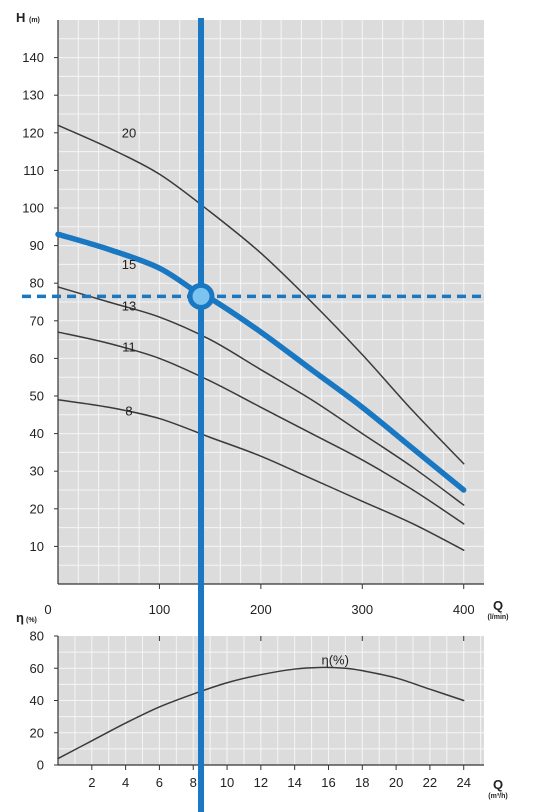  What do you see at coordinates (463, 782) in the screenshot?
I see `eff-x-tick-label: 24` at bounding box center [463, 782].